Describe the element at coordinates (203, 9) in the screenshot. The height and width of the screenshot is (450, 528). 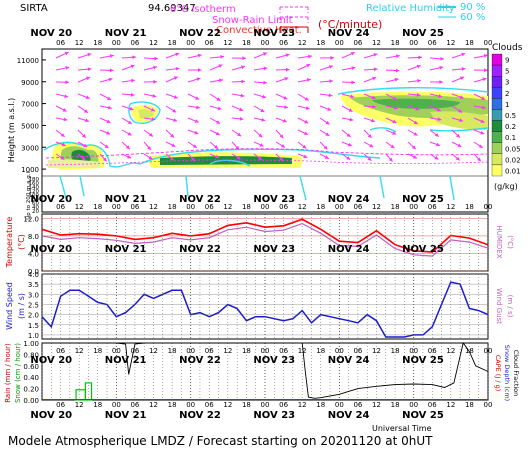
I see `legend-isotherm: 0°C isotherm` at that location.